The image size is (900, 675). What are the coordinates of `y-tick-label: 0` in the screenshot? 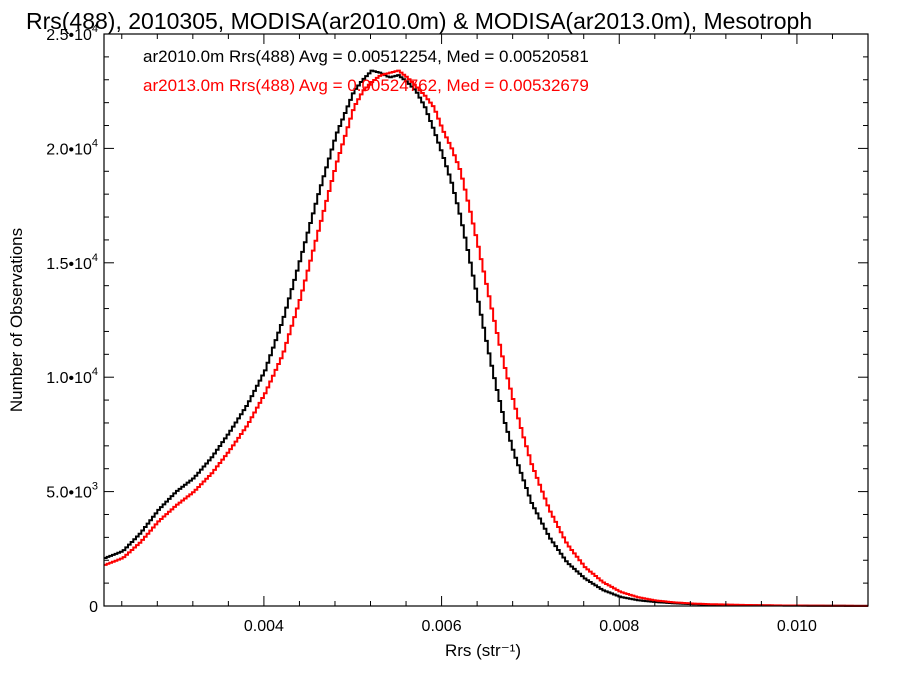 It's located at (93, 607).